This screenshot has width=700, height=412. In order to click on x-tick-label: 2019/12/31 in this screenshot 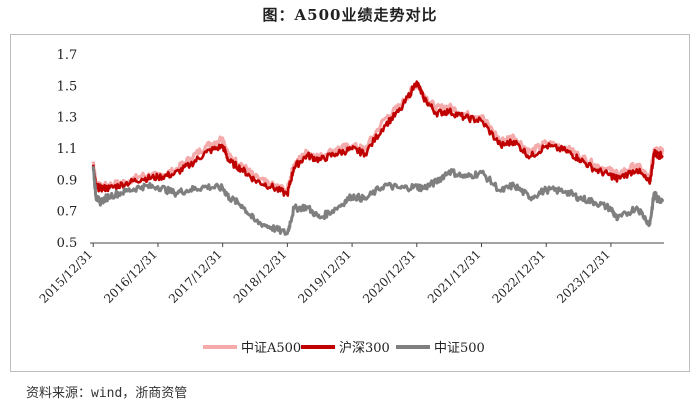, I will do `click(324, 276)`.